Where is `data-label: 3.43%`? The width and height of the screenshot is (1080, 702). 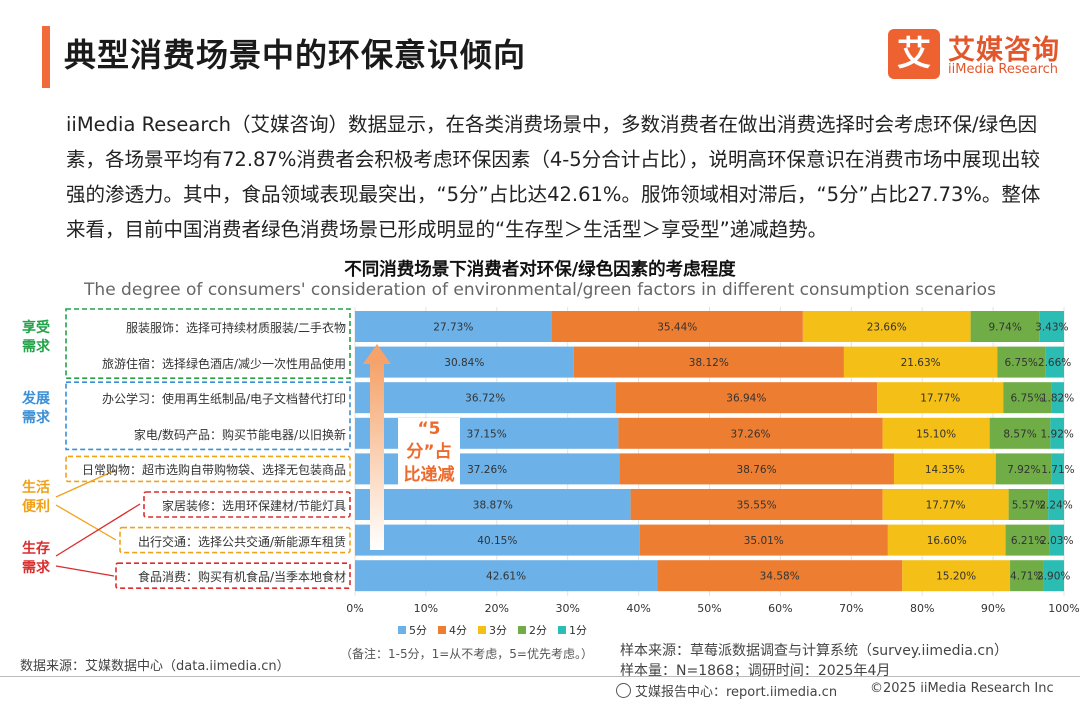
data-label: 3.43% is located at coordinates (1051, 328).